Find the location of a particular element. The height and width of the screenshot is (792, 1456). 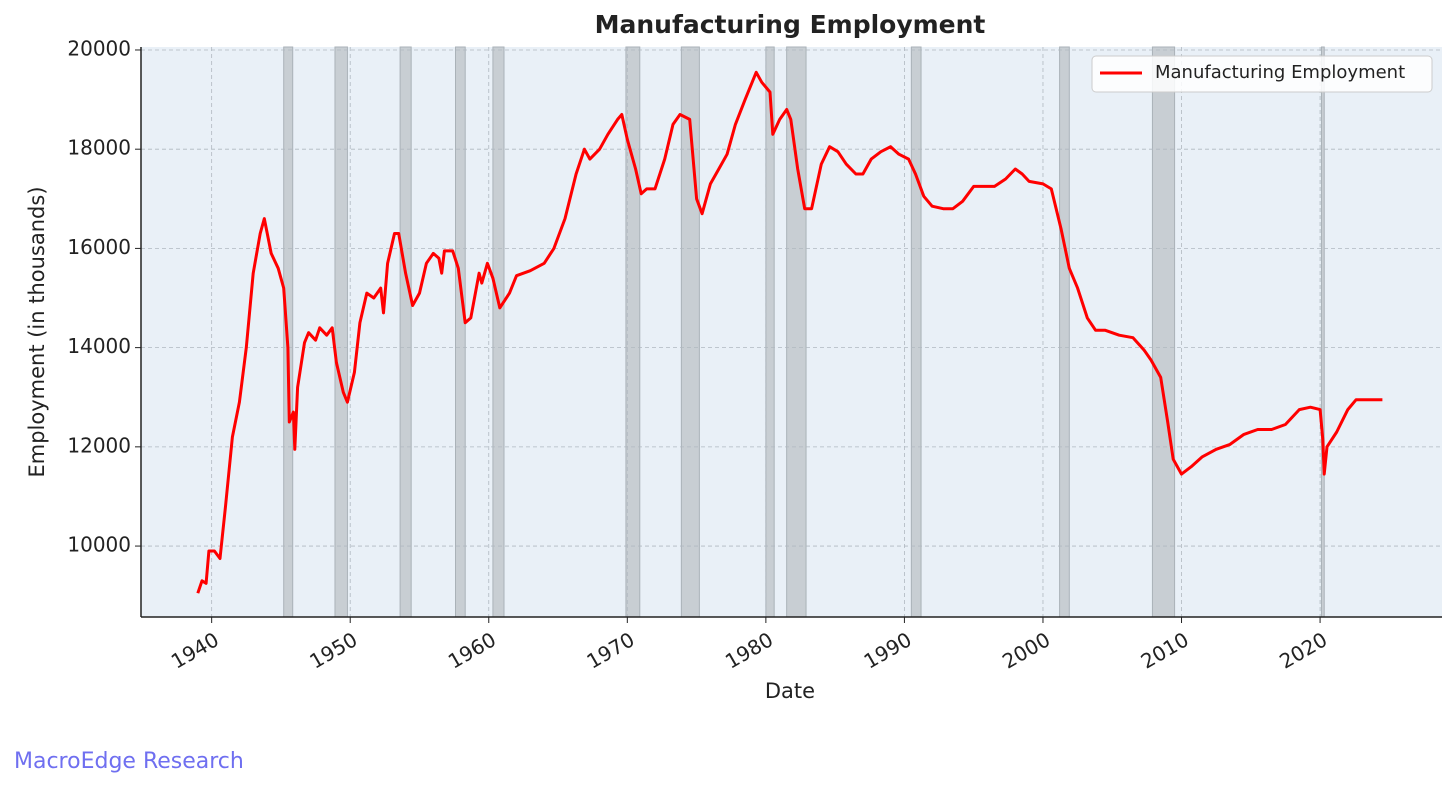

y-tick-label: 10000 is located at coordinates (99, 545).